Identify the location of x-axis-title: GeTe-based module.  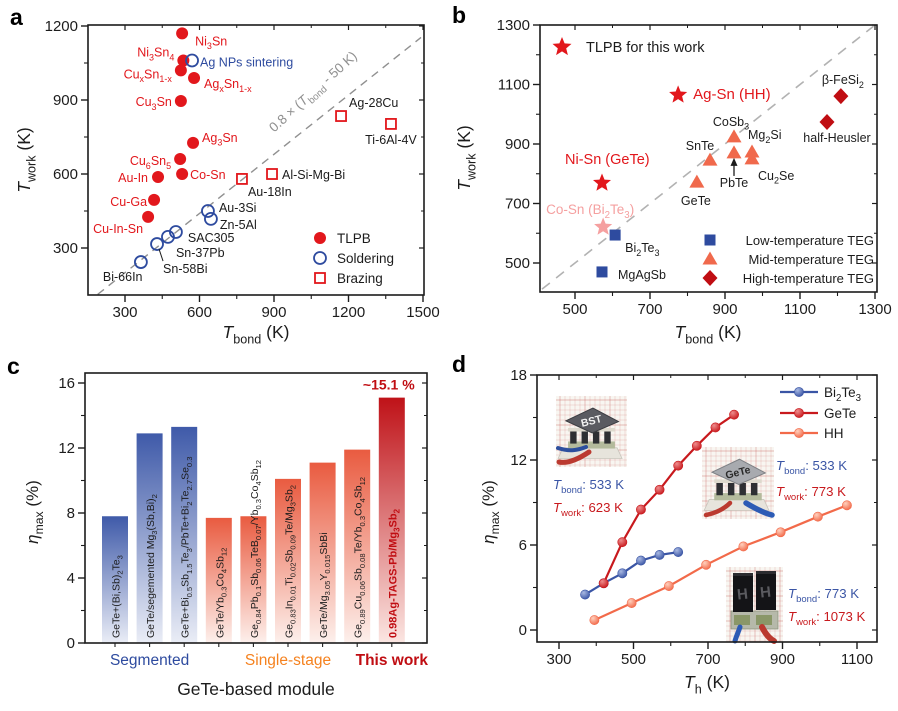
(256, 689).